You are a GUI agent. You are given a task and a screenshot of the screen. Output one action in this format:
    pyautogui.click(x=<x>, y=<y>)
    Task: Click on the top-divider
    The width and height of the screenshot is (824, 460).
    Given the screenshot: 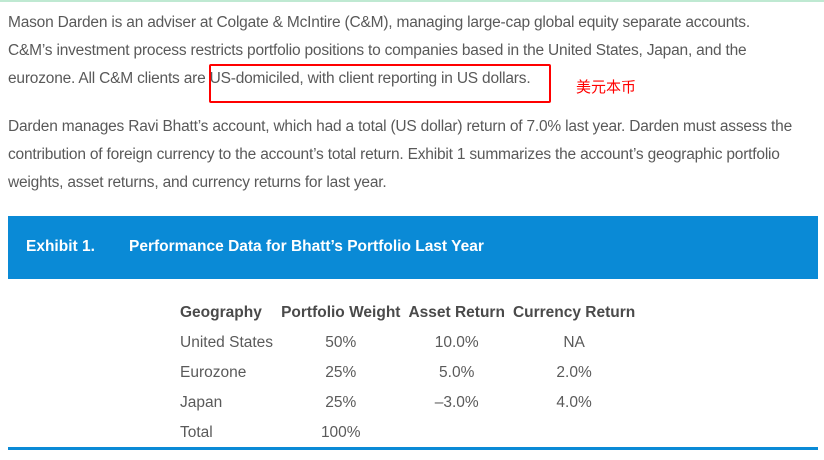 What is the action you would take?
    pyautogui.click(x=412, y=1)
    